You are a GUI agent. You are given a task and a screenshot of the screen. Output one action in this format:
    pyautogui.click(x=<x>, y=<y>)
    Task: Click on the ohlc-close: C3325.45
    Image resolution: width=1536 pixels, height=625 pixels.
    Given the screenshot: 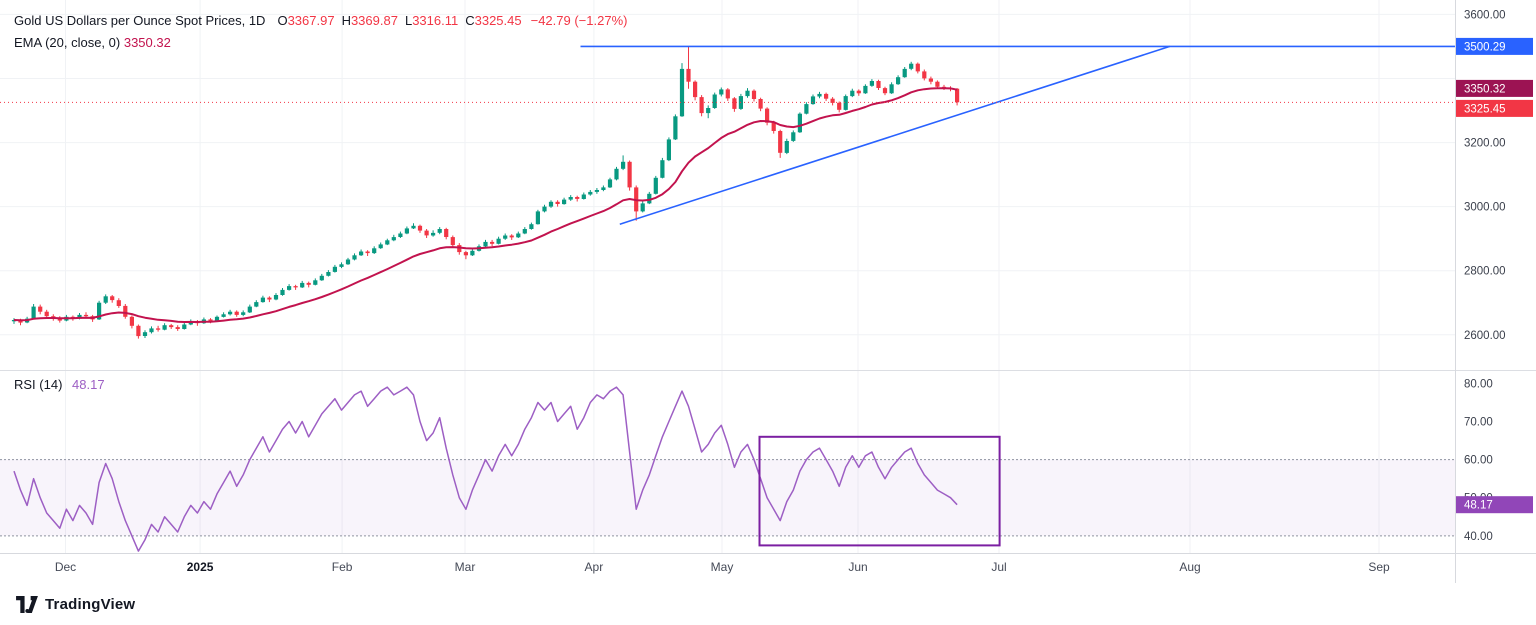 What is the action you would take?
    pyautogui.click(x=493, y=20)
    